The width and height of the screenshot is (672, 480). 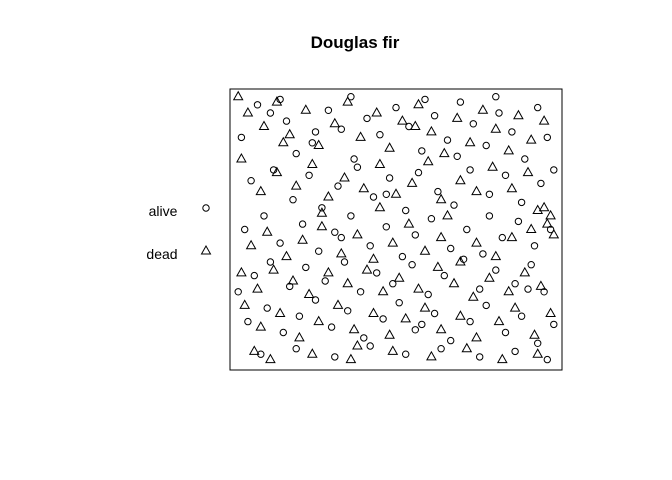 What do you see at coordinates (206, 249) in the screenshot?
I see `legend-marker-dead` at bounding box center [206, 249].